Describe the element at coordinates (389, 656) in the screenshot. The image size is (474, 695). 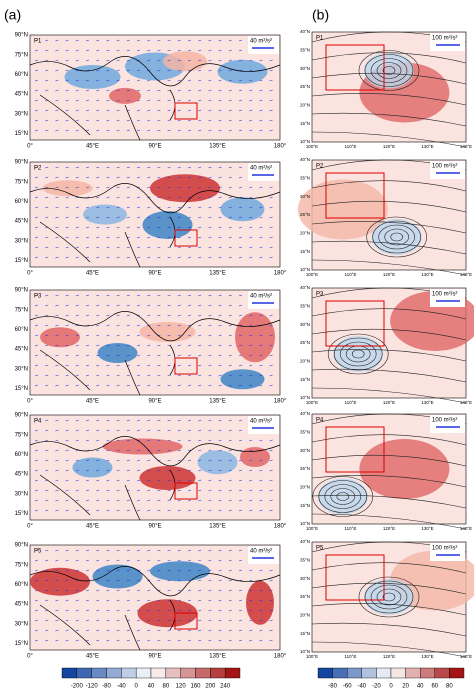
I see `lon-tick-label: 120°E` at that location.